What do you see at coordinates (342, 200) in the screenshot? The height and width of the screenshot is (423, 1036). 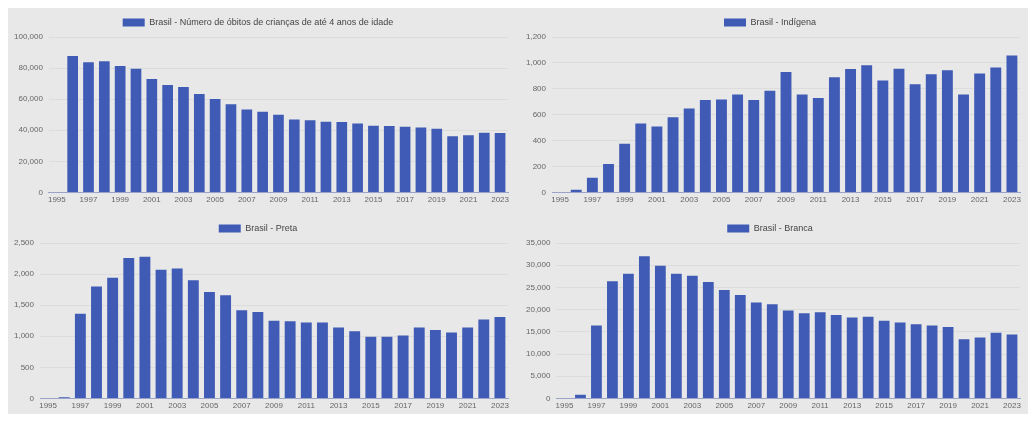 I see `x-tick-label: 2013` at bounding box center [342, 200].